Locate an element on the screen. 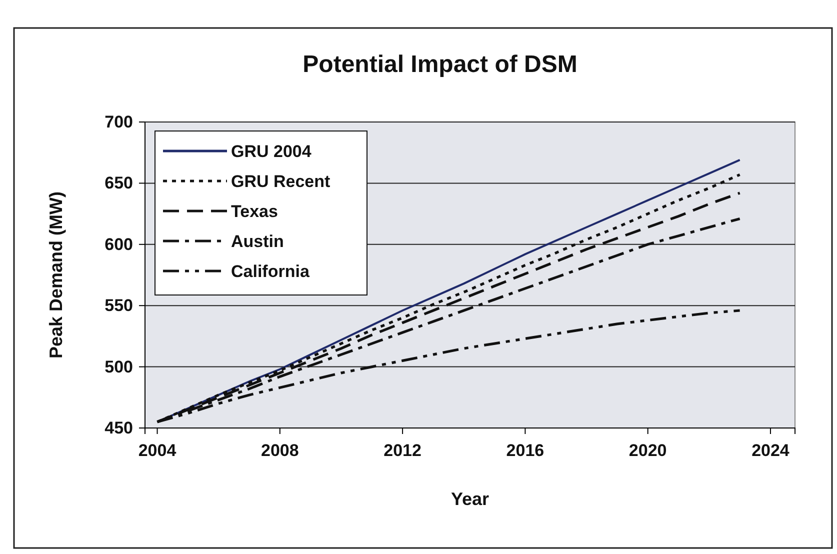 This screenshot has height=554, width=837. y-tick-label: 600 is located at coordinates (118, 244).